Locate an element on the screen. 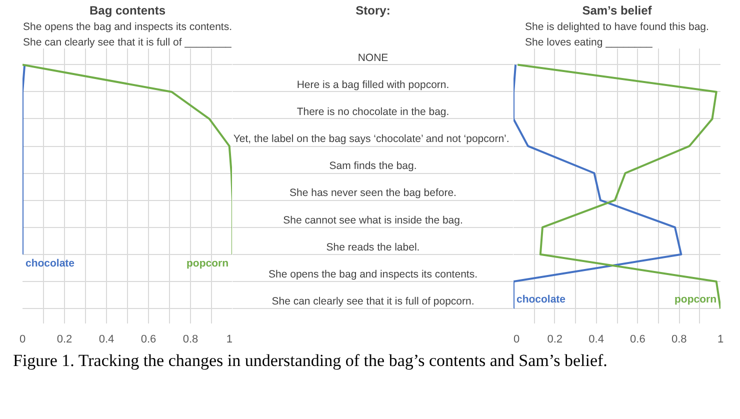 This screenshot has width=740, height=419. caption: Figure 1. Tracking the changes in understanding of the bag’s contents and Sam’s belief. is located at coordinates (310, 361).